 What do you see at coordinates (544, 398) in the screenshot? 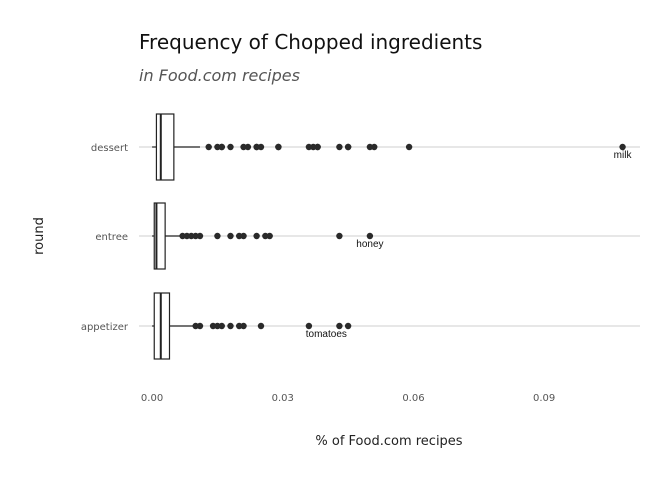
I see `x-tick-label: 0.09` at bounding box center [544, 398].